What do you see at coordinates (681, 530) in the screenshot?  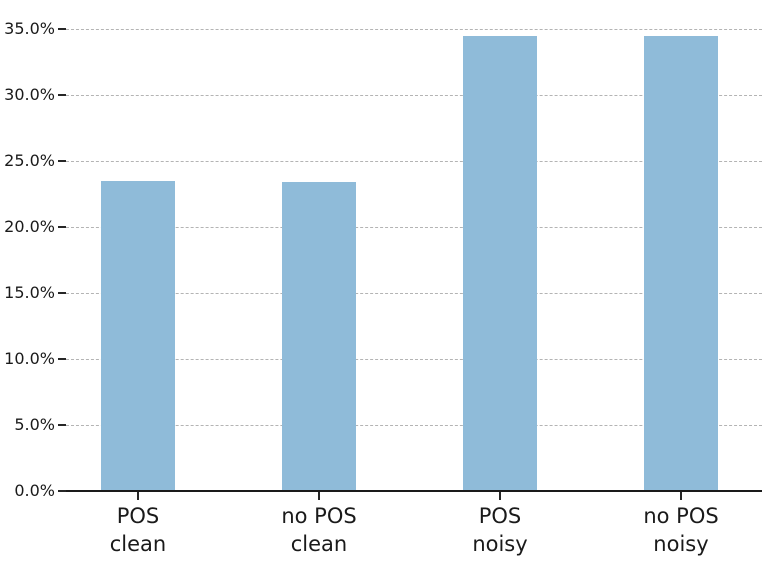 I see `x-tick-label: no POS noisy` at bounding box center [681, 530].